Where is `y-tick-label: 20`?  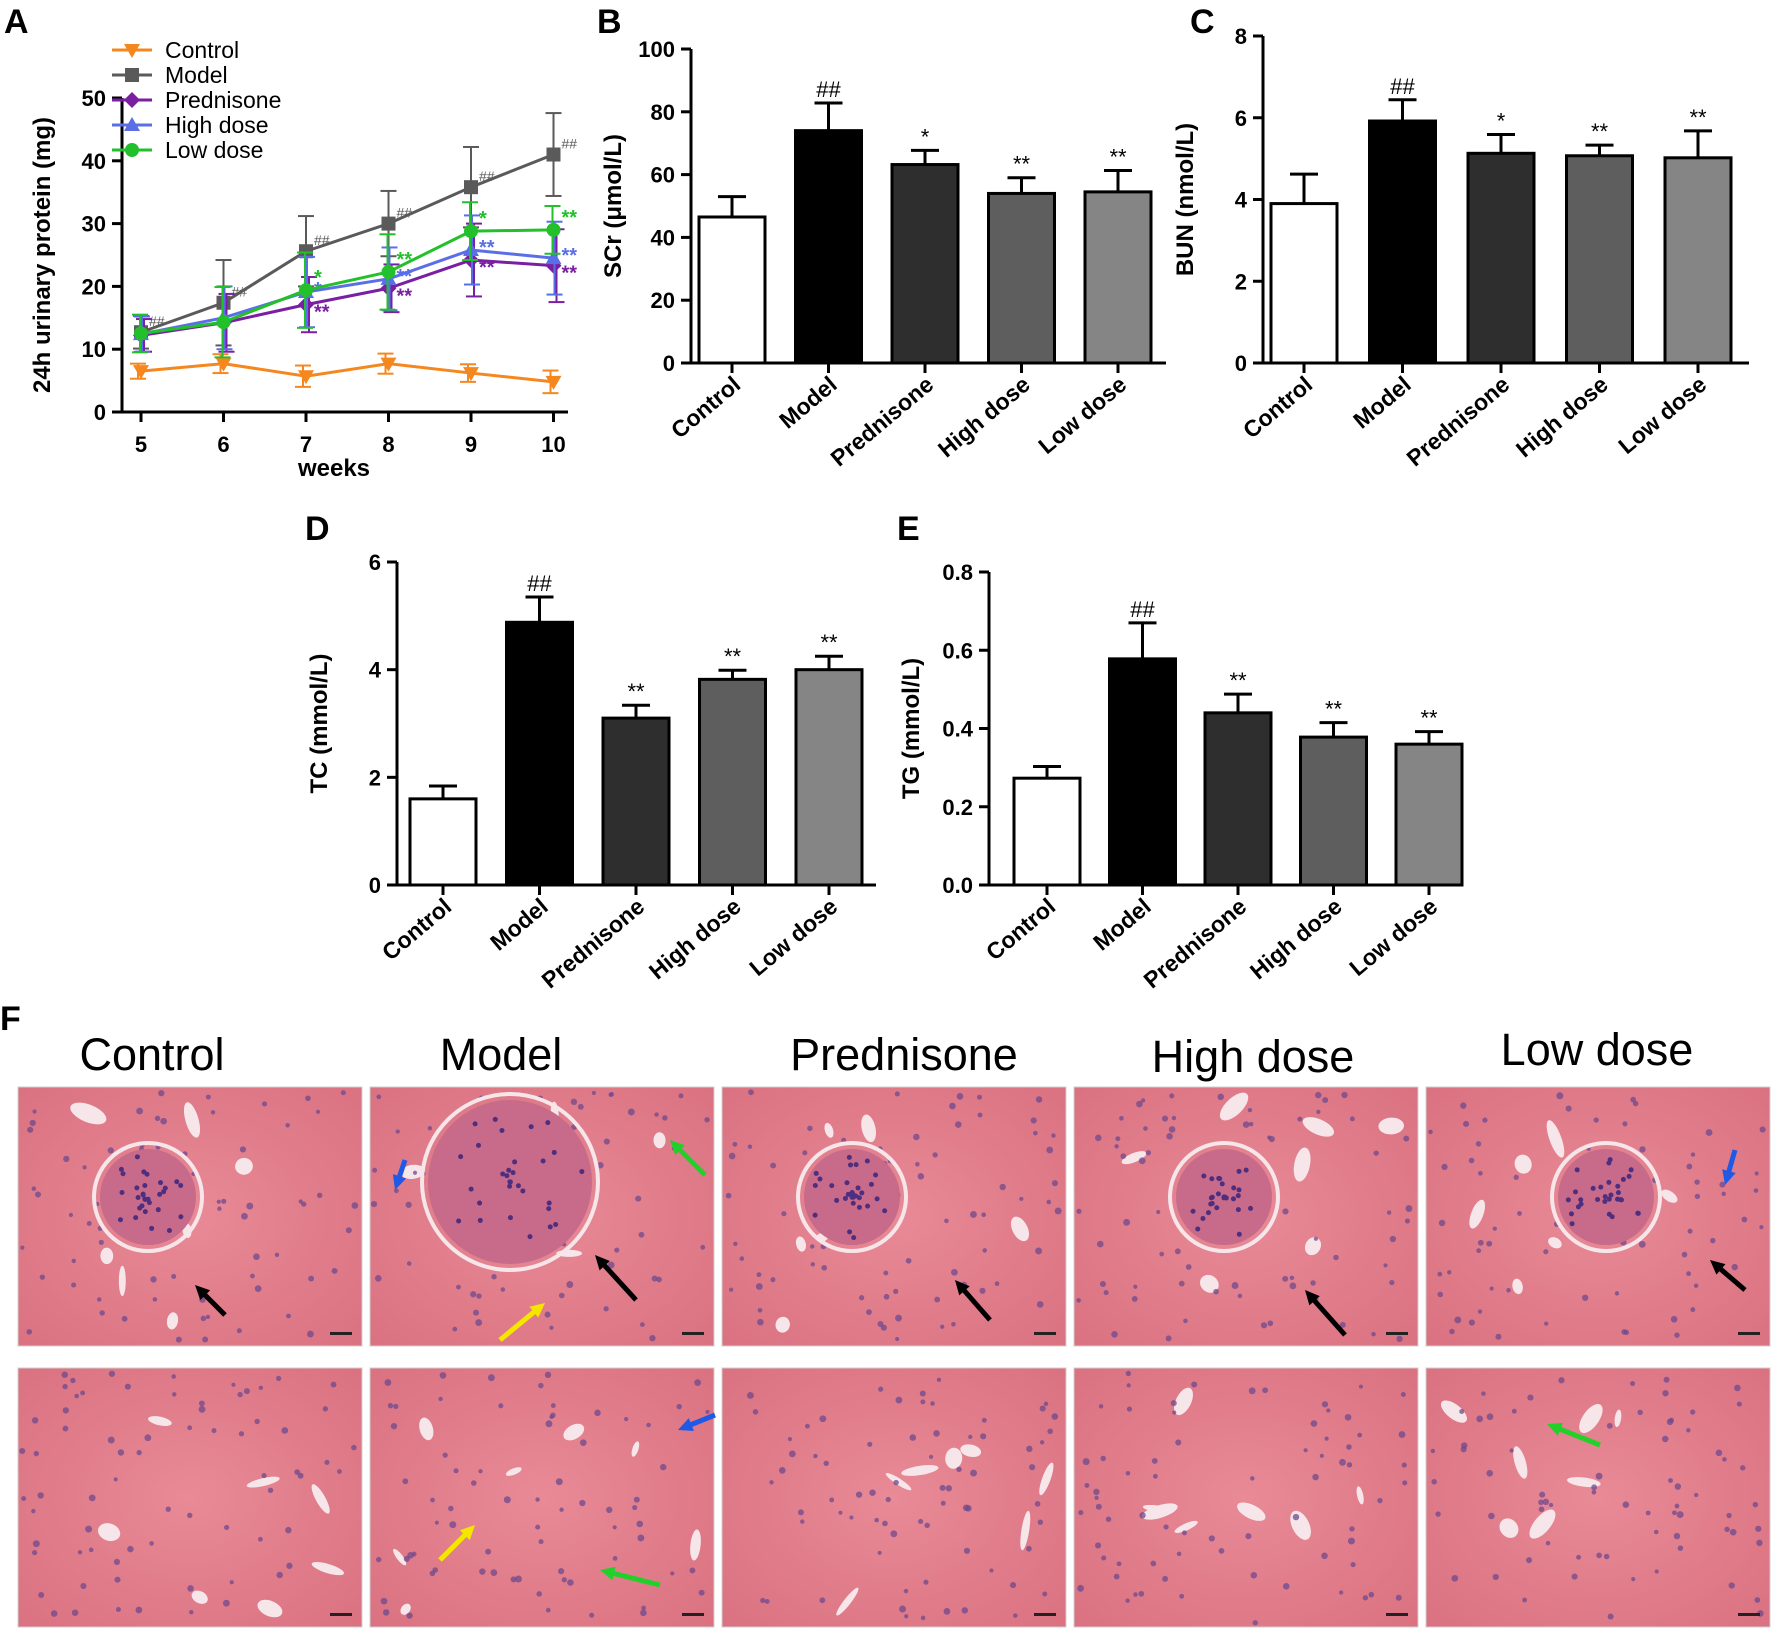 y-tick-label: 20 is located at coordinates (663, 300).